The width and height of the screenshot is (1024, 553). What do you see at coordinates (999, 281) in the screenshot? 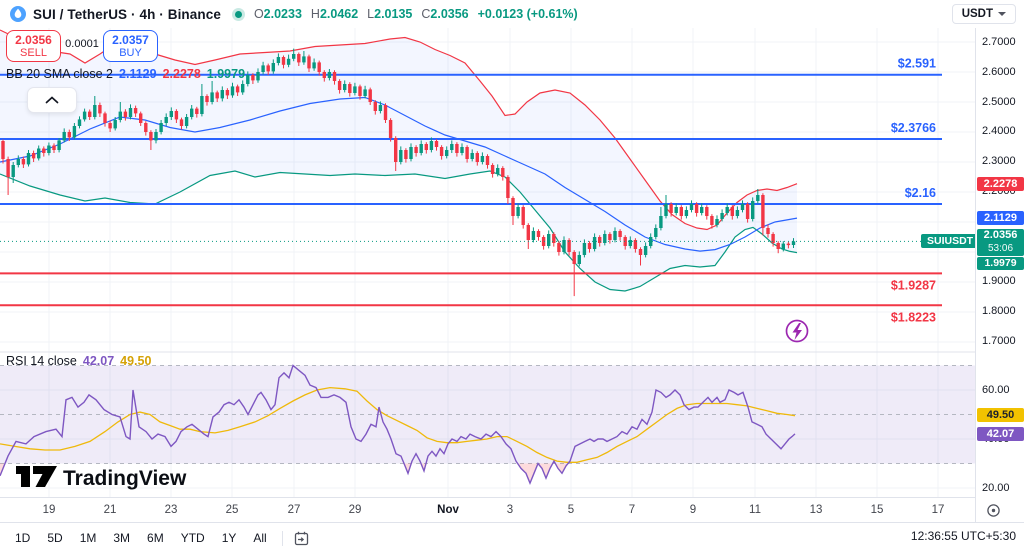
I see `price-tick: 1.9000` at bounding box center [999, 281].